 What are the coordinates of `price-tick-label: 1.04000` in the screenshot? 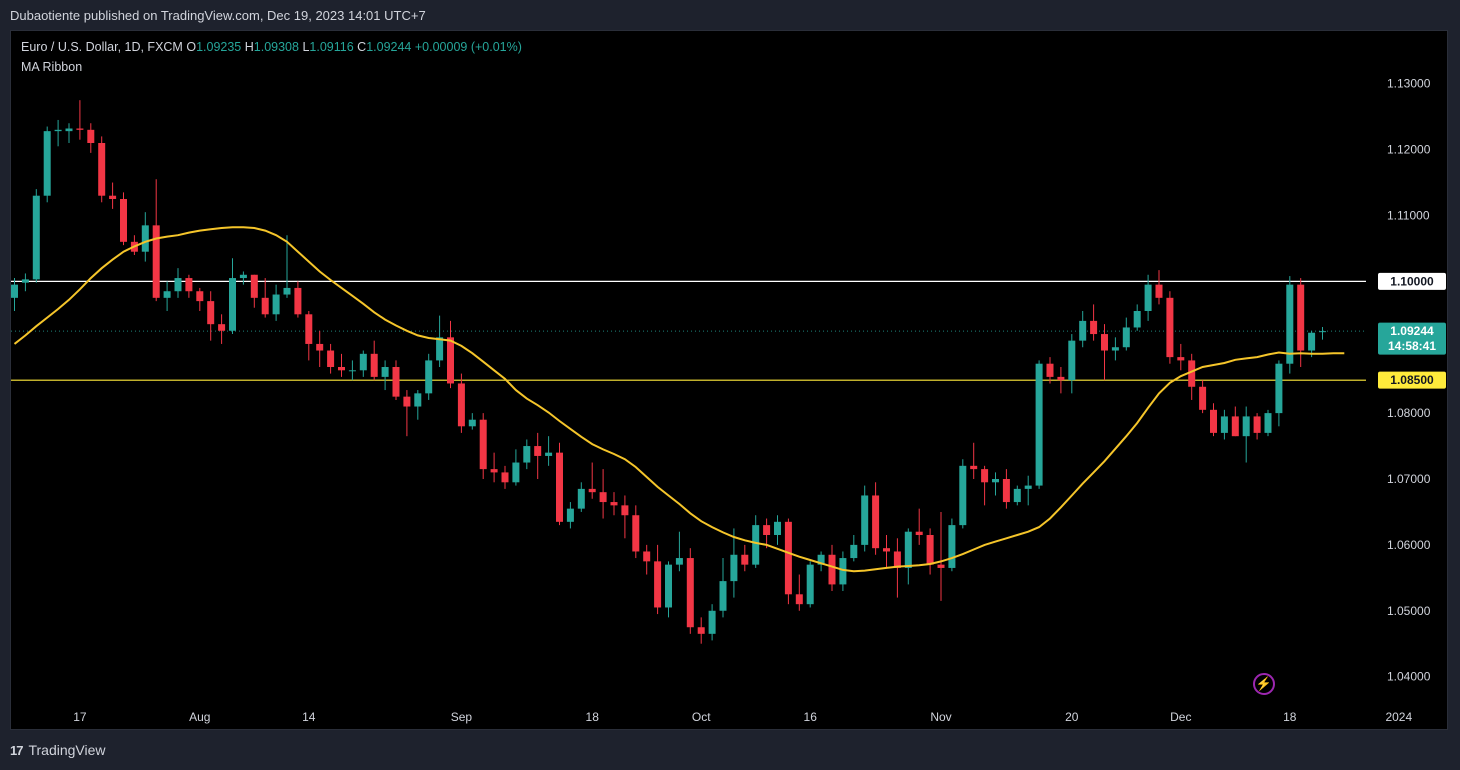 It's located at (1409, 677).